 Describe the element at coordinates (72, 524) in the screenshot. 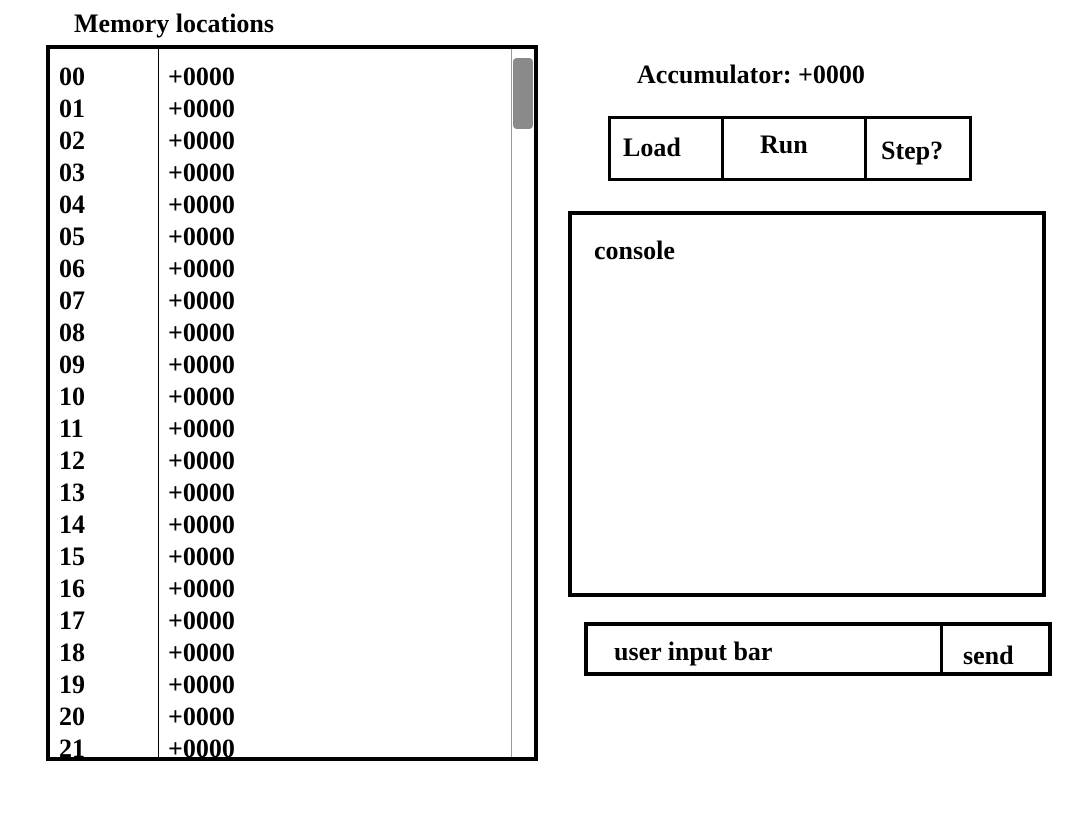

I see `memory-address: 14` at that location.